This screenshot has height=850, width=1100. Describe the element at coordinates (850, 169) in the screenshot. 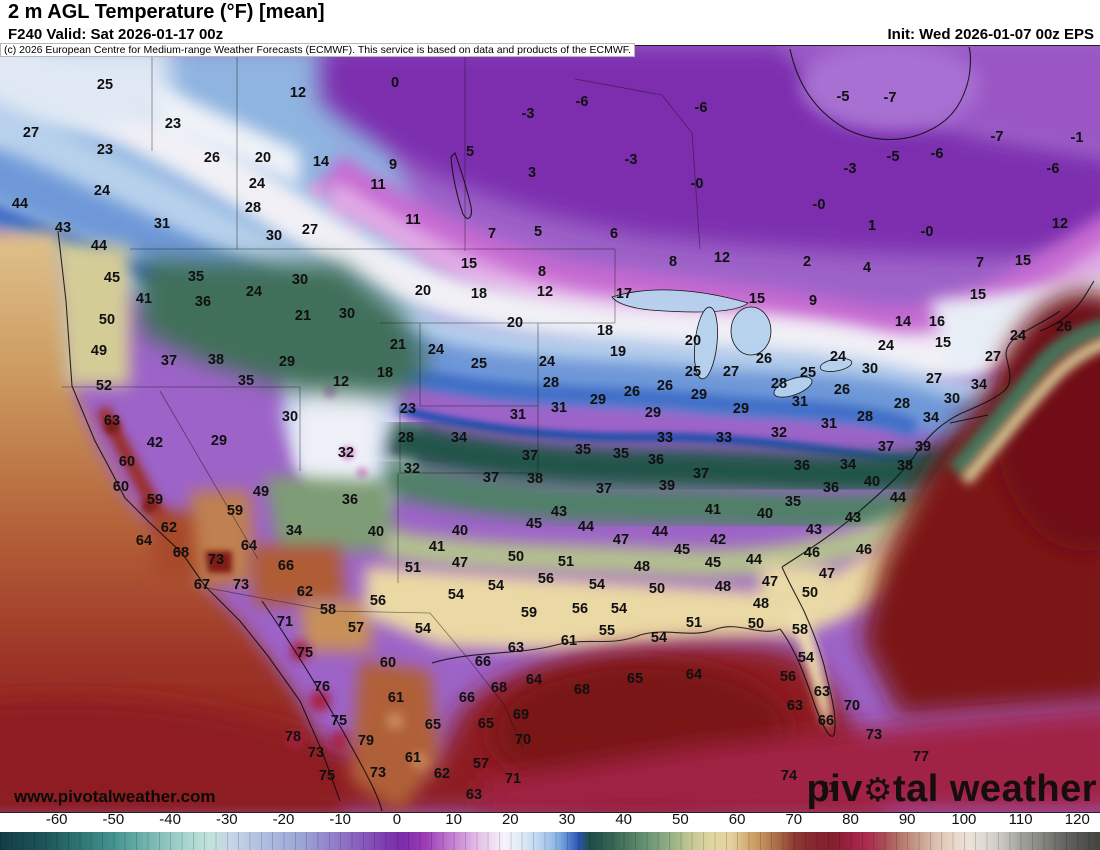

I see `temp-label: -3` at that location.